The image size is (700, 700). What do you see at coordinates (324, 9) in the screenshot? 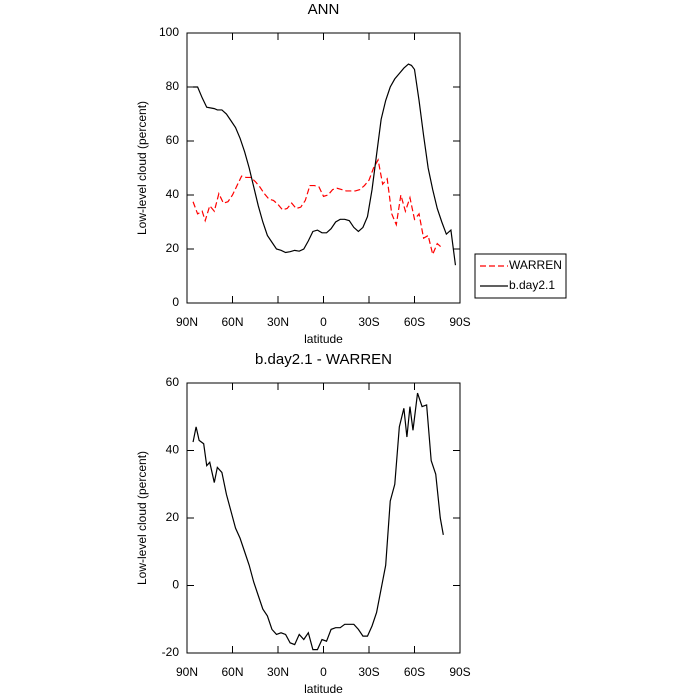
I see `chart-title: ANN` at bounding box center [324, 9].